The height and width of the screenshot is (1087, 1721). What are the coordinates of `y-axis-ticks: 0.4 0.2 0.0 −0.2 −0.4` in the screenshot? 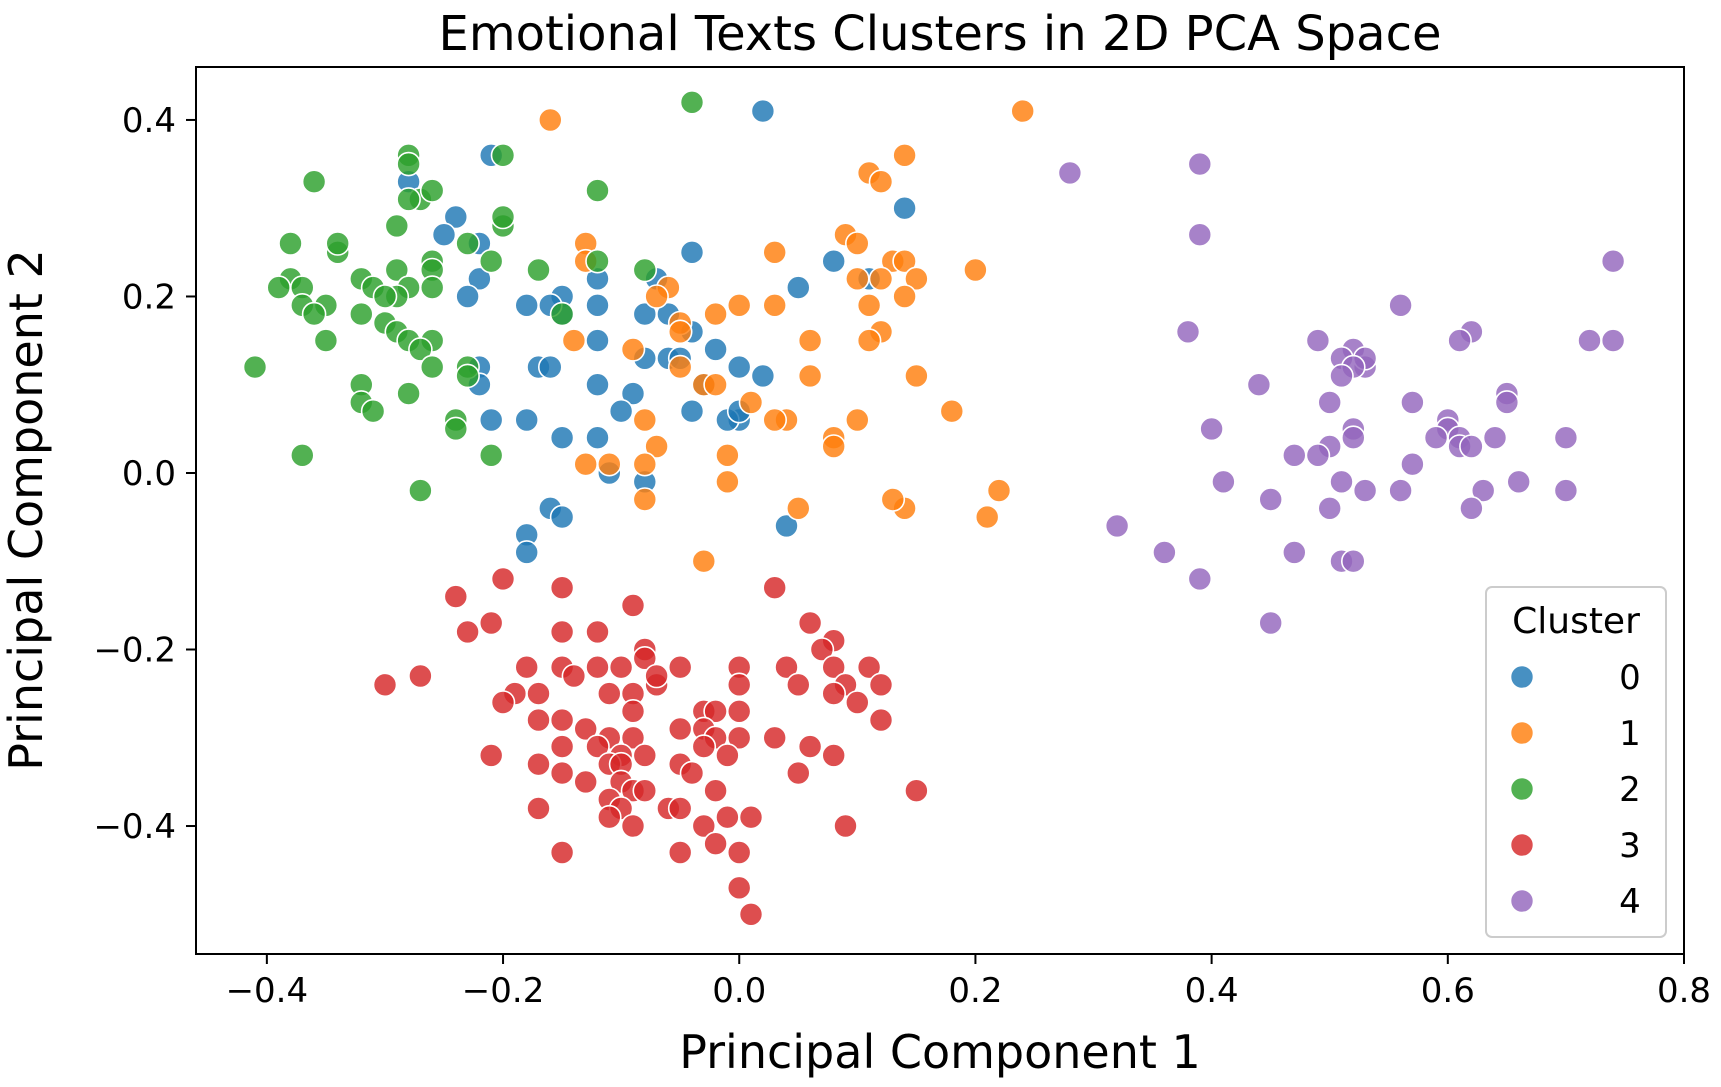 It's located at (144, 474).